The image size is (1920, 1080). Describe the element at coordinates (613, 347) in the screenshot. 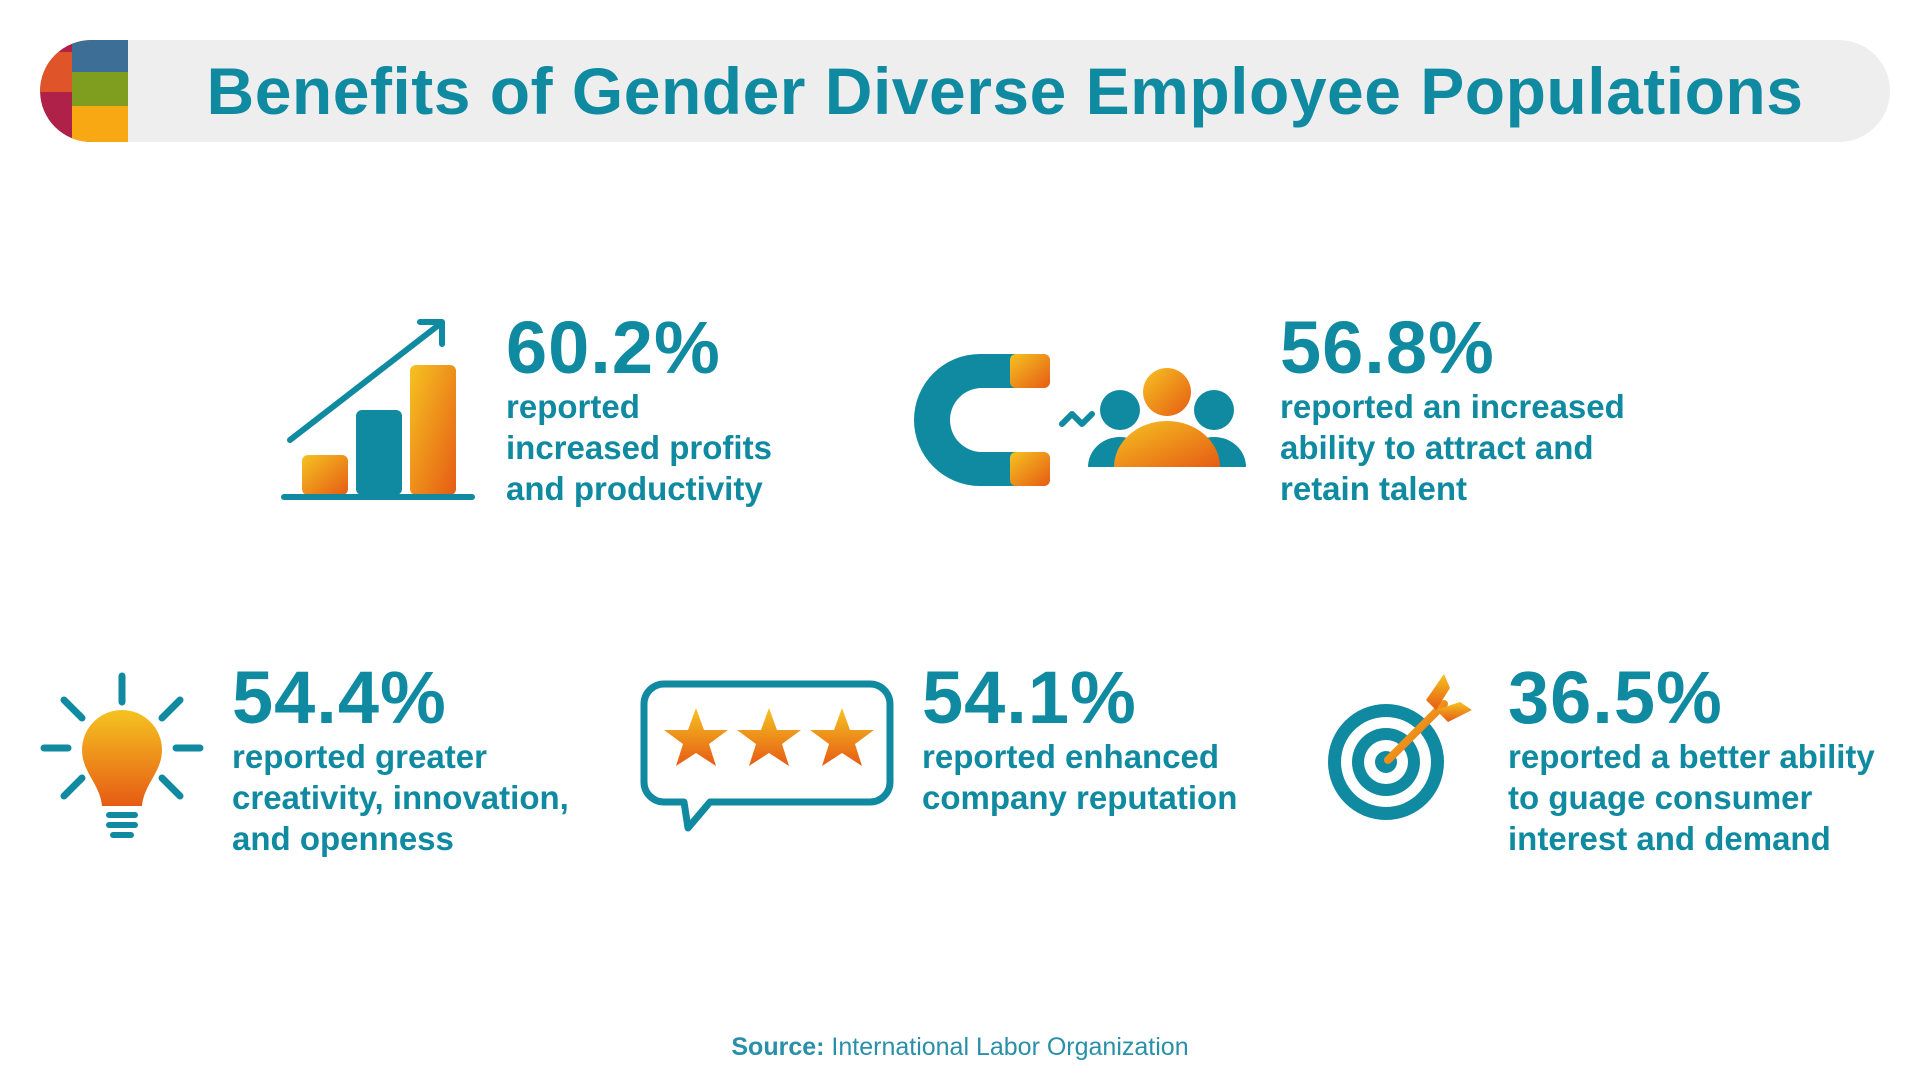

I see `stat-value: 60.2%` at that location.